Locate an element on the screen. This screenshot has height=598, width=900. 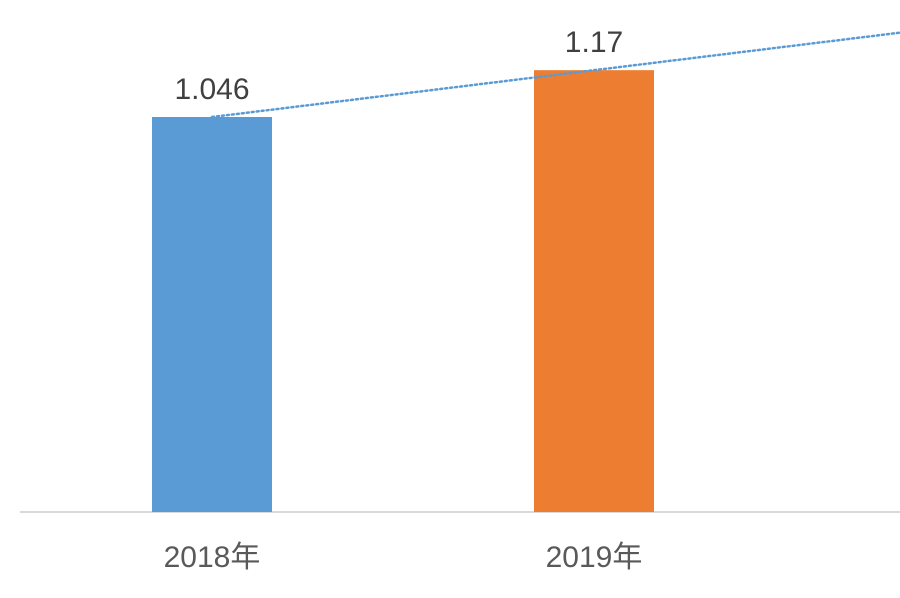
bar-2019年 is located at coordinates (594, 291).